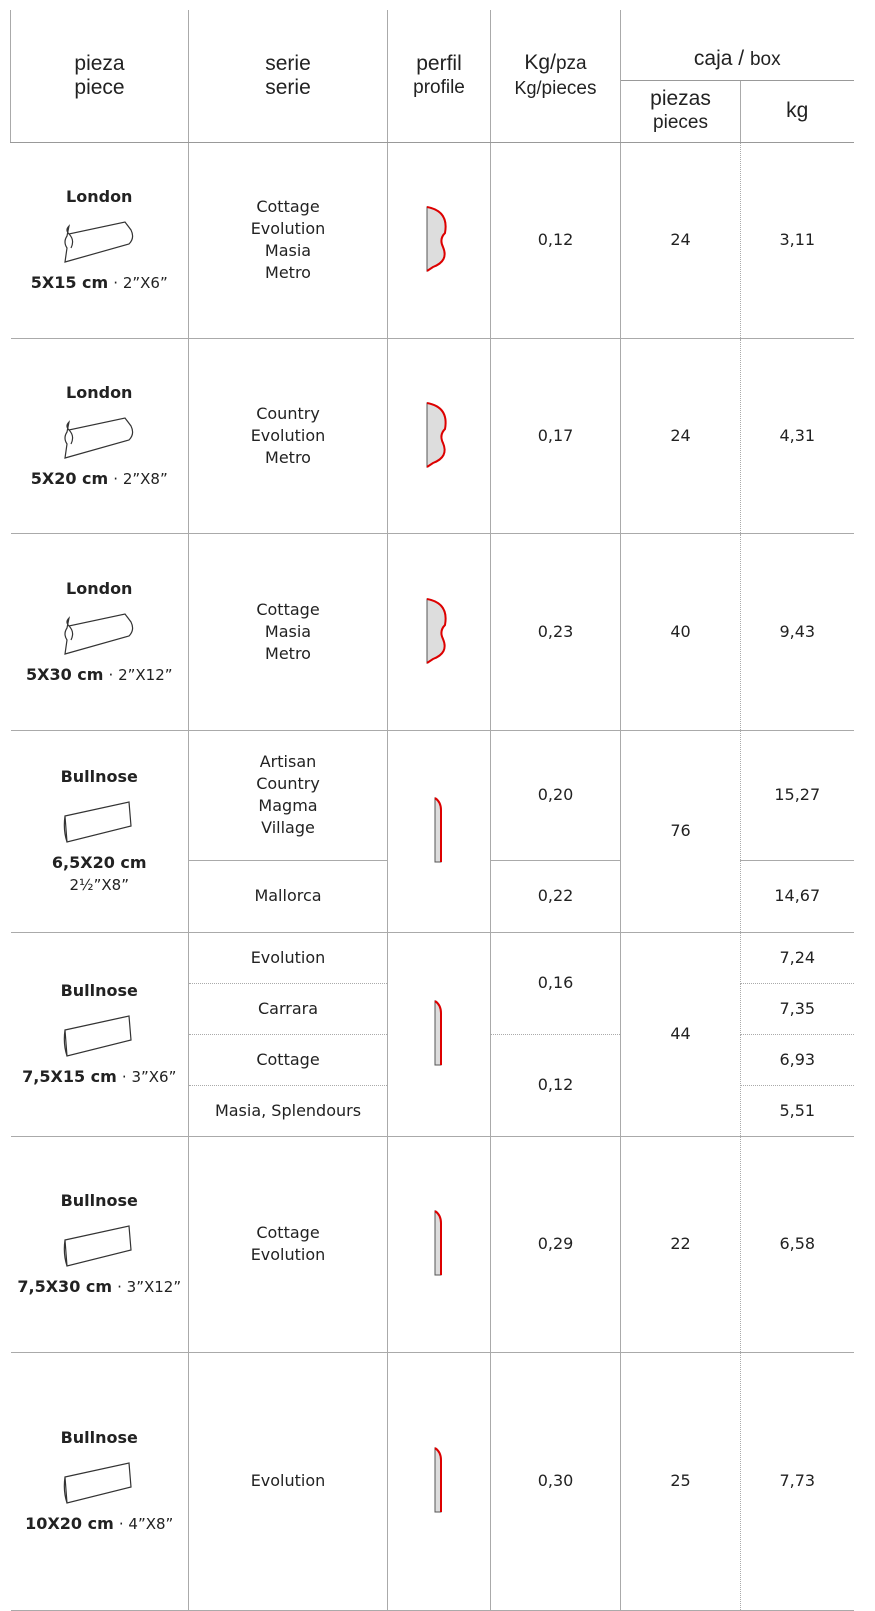 This screenshot has height=1611, width=875. Describe the element at coordinates (288, 1244) in the screenshot. I see `serie-cell: Cottage Evolution` at that location.